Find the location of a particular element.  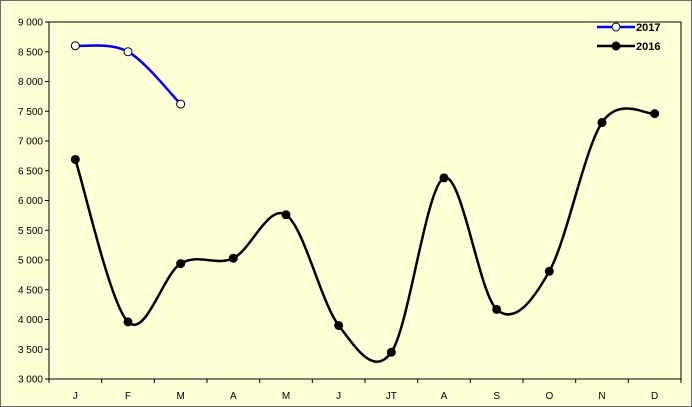

y-tick-label: 7 000 is located at coordinates (30, 142).